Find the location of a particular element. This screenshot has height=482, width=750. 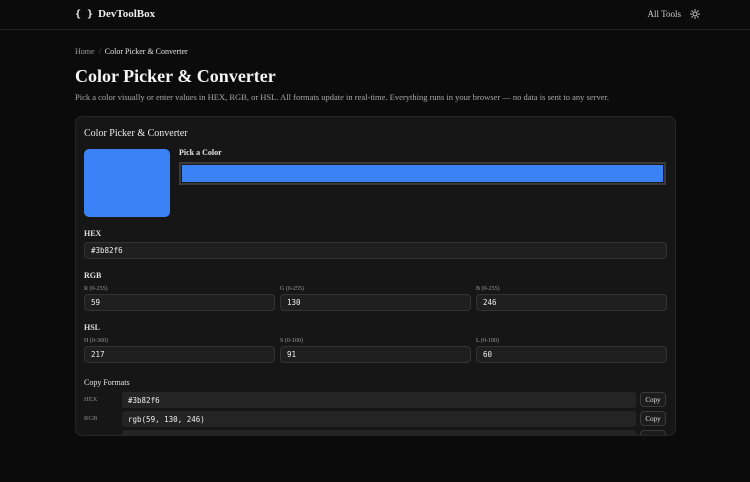

copy-rgb-button: Copy is located at coordinates (653, 418).